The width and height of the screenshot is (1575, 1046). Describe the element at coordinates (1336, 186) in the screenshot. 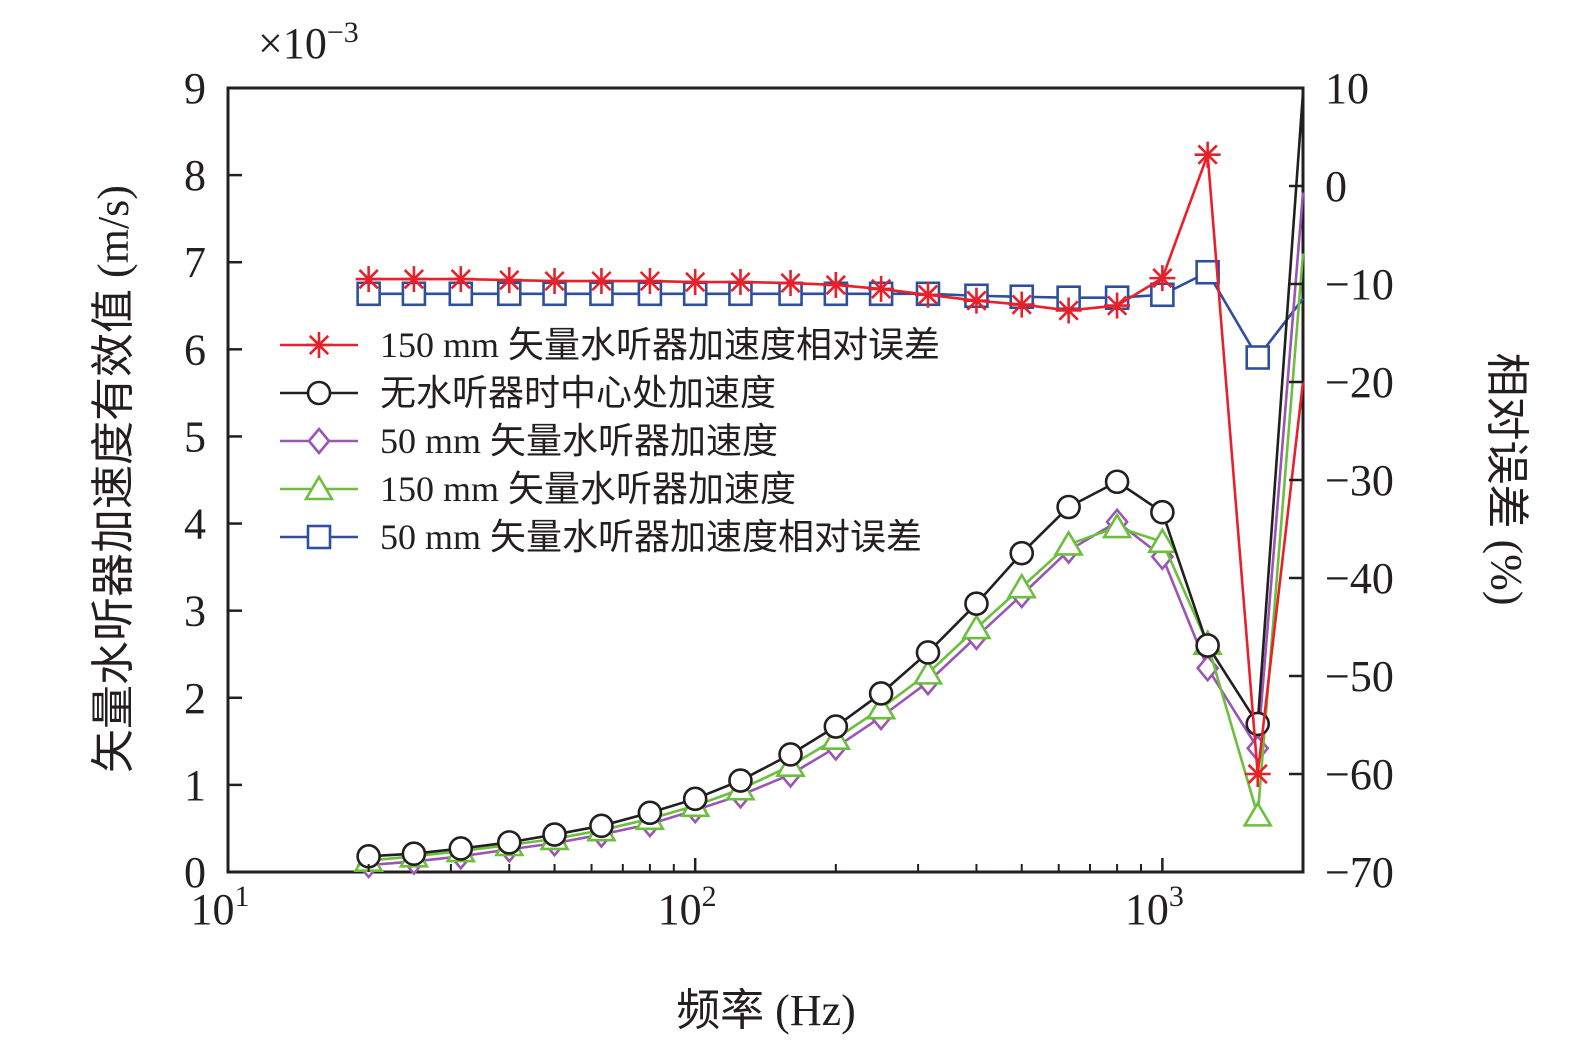

I see `y-right-tick-label: 0` at that location.